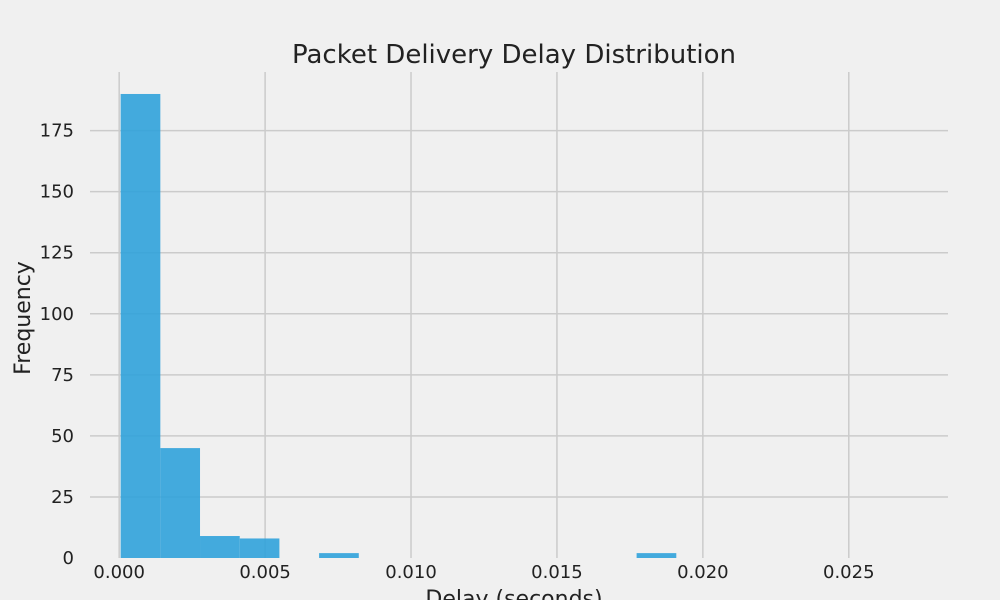 Image resolution: width=1000 pixels, height=600 pixels. Describe the element at coordinates (265, 572) in the screenshot. I see `x-tick-label: 0.005` at that location.